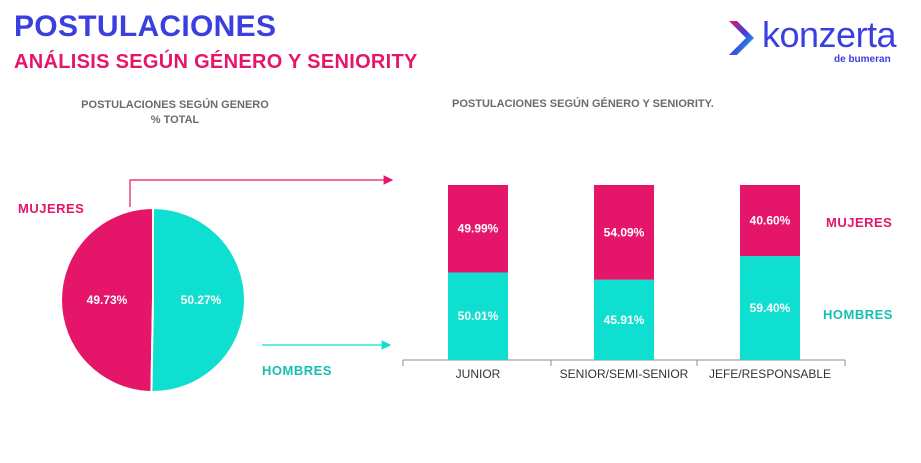 This screenshot has width=921, height=463. I want to click on arrow-mujeres, so click(261, 191).